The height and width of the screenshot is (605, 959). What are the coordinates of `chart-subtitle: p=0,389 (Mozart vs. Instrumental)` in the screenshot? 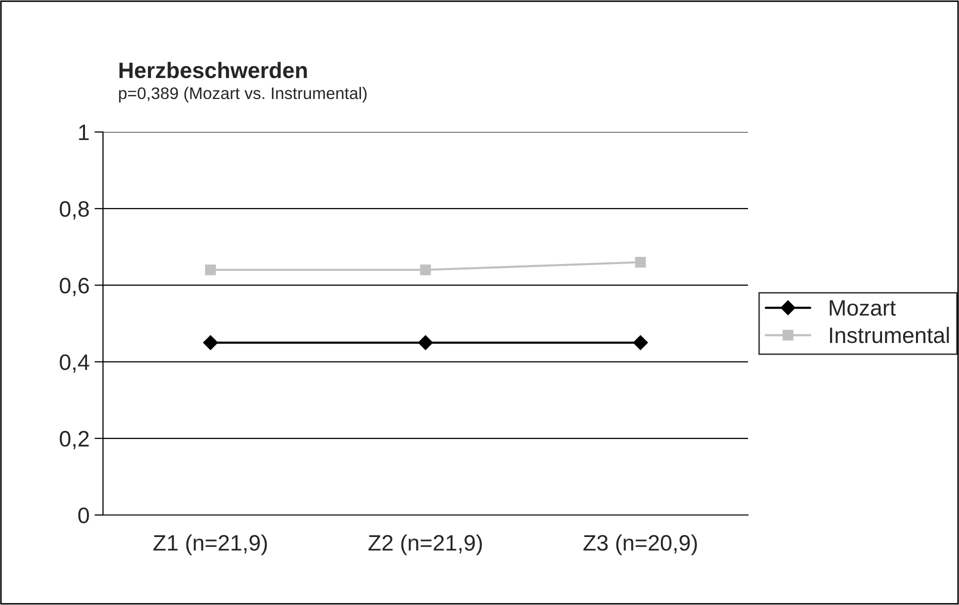 It's located at (243, 94).